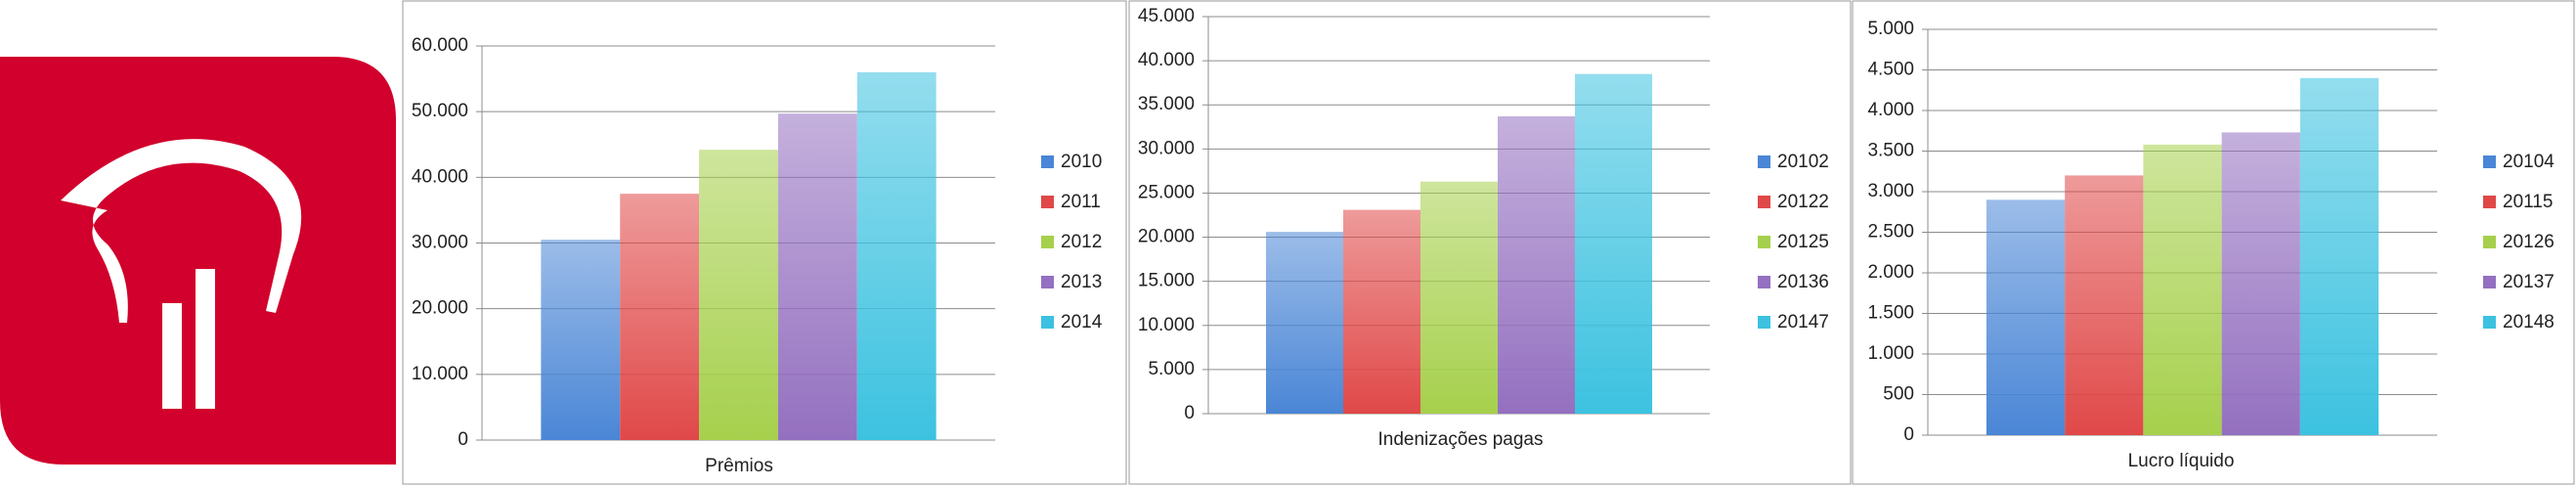 The image size is (2576, 487). What do you see at coordinates (1166, 16) in the screenshot?
I see `y-tick-label: 45.000` at bounding box center [1166, 16].